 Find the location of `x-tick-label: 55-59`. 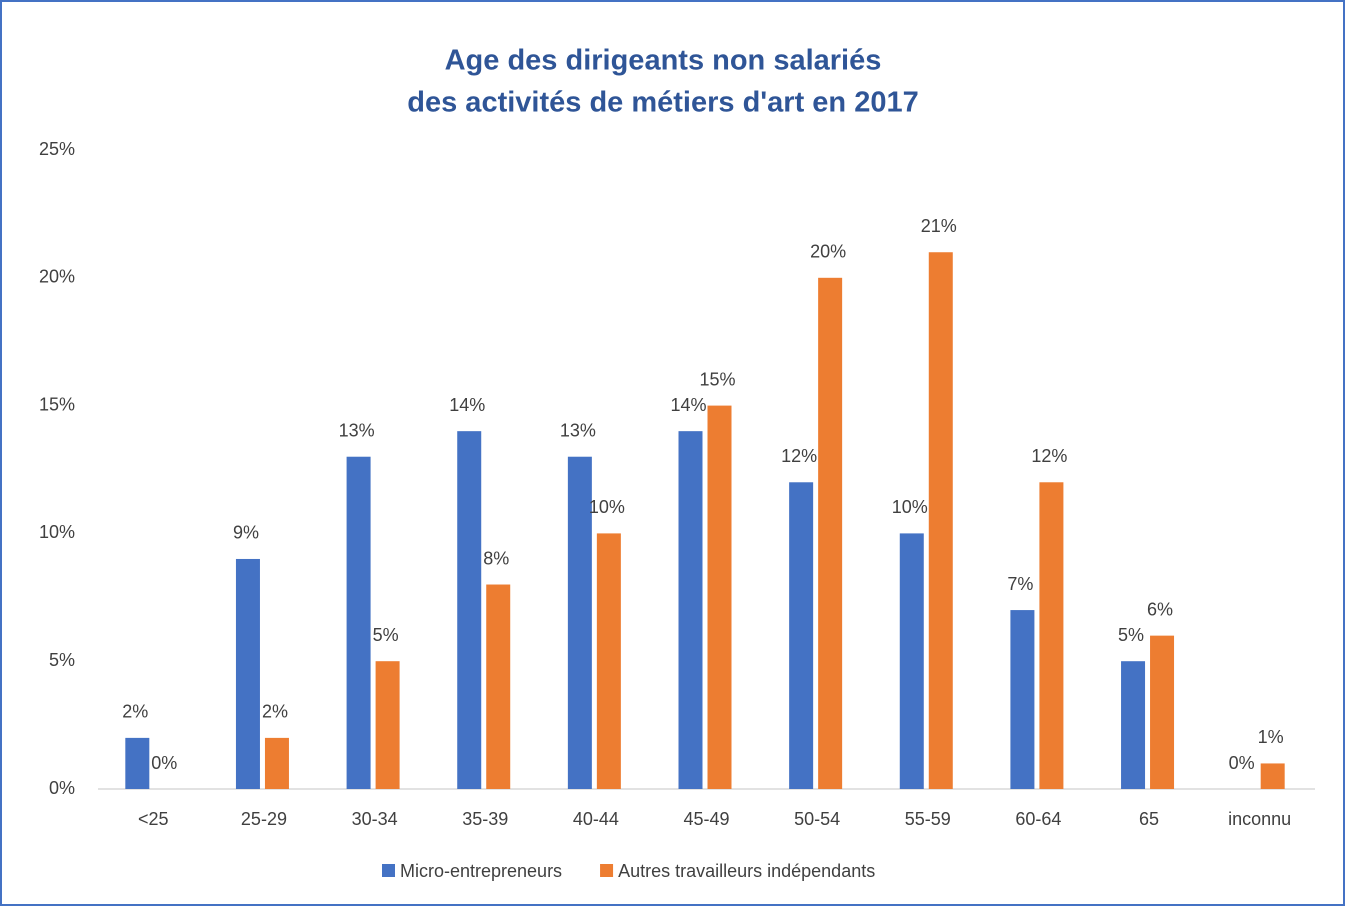

x-tick-label: 55-59 is located at coordinates (928, 819).